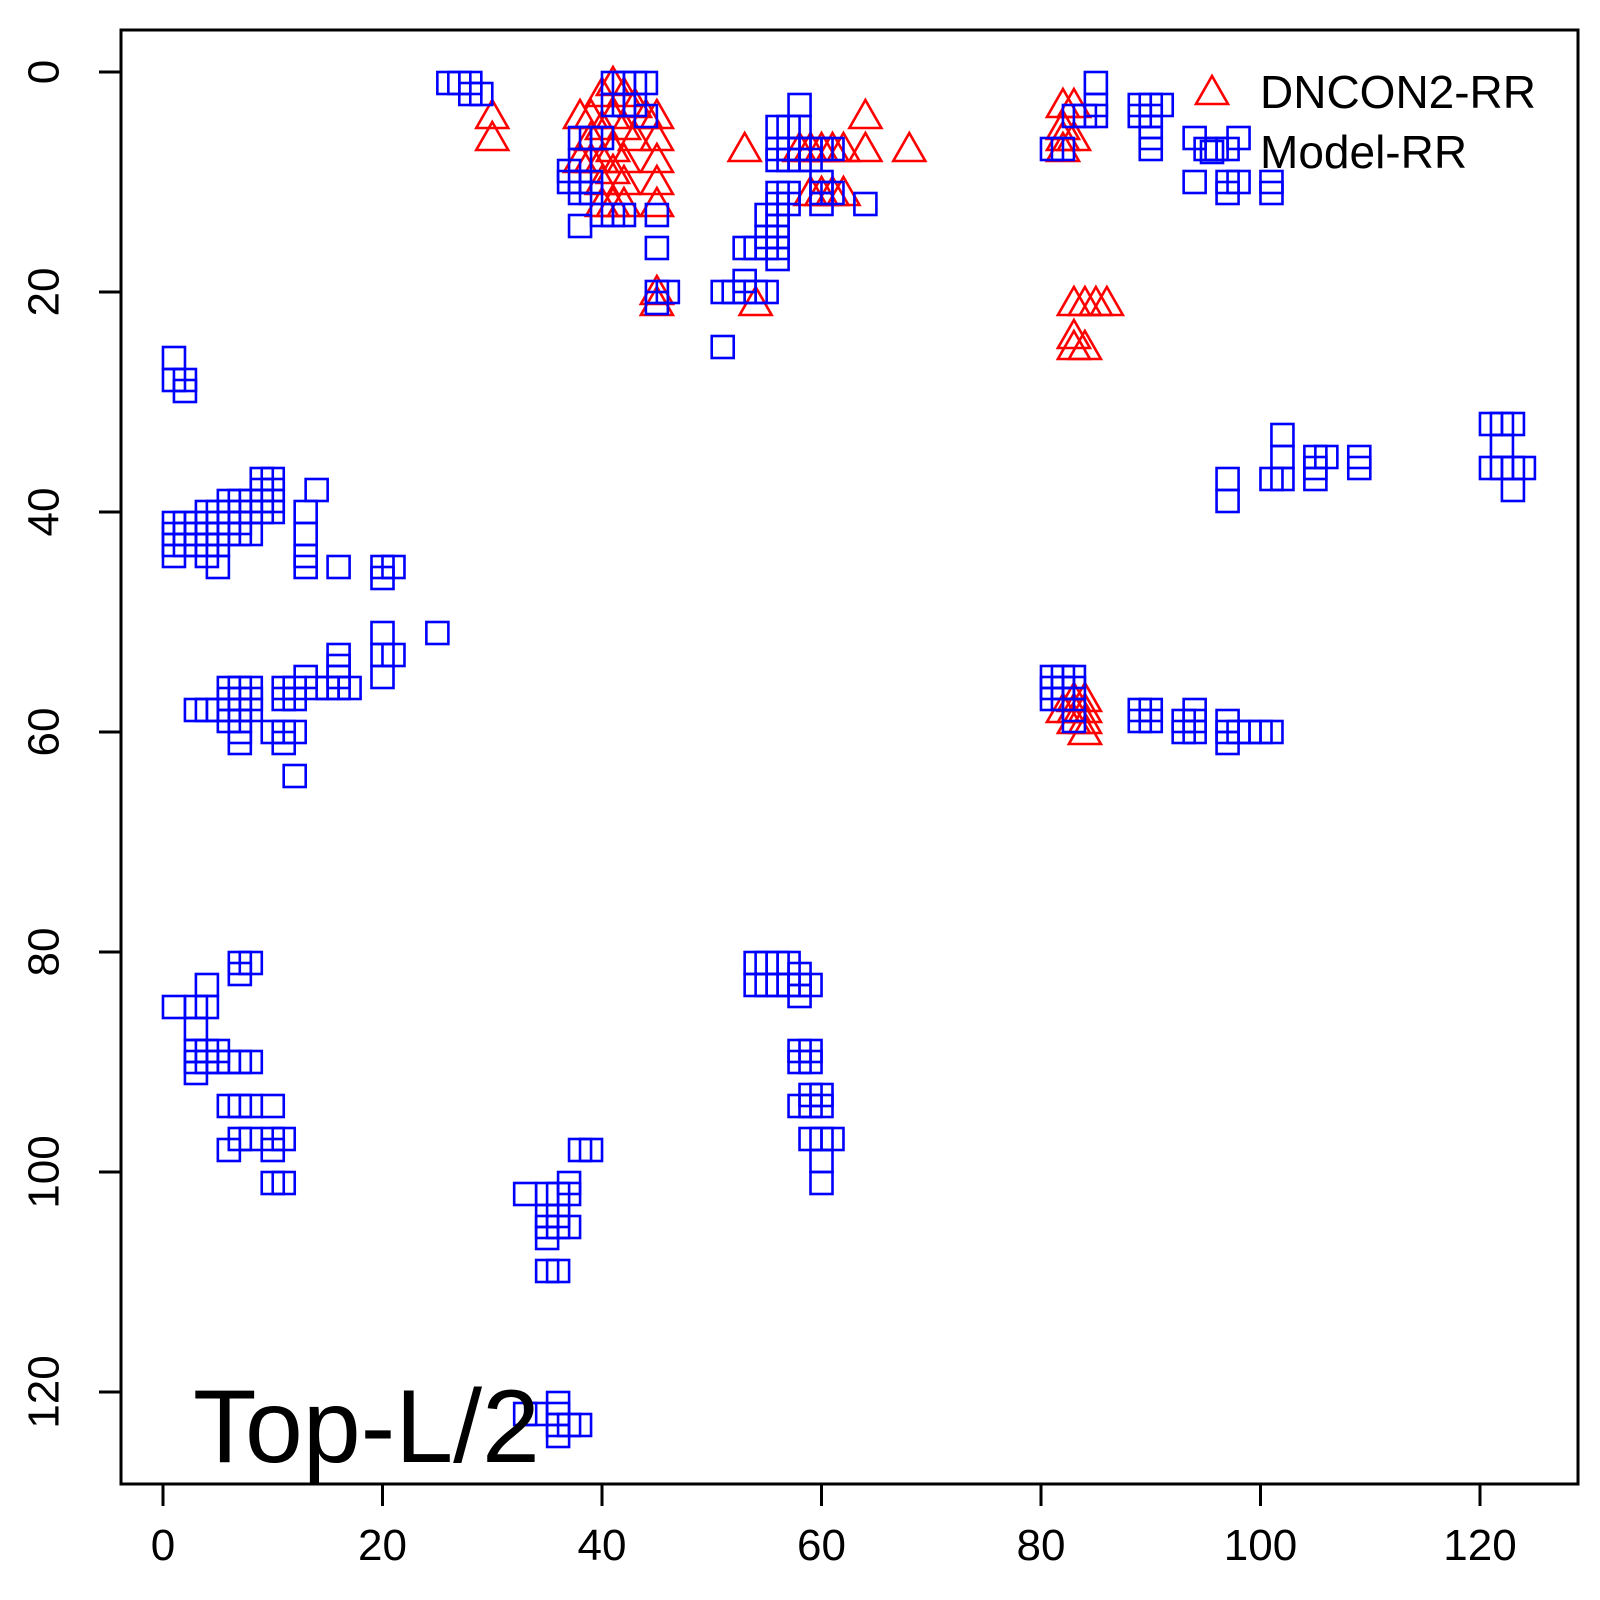  Describe the element at coordinates (44, 292) in the screenshot. I see `y-tick-label: 20` at that location.